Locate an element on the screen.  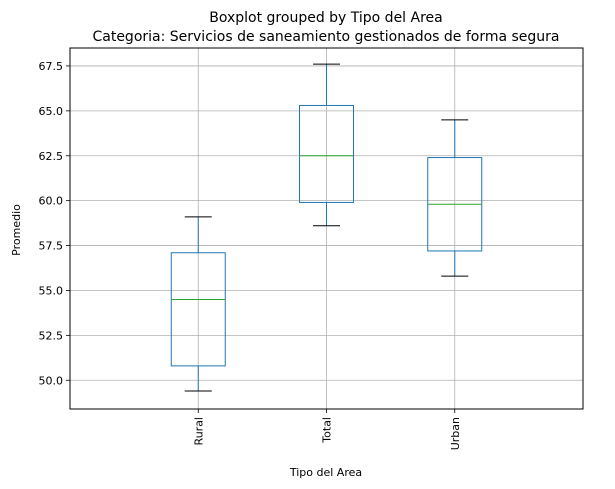
chart-suptitle: Boxplot grouped by Tipo del Area is located at coordinates (326, 18).